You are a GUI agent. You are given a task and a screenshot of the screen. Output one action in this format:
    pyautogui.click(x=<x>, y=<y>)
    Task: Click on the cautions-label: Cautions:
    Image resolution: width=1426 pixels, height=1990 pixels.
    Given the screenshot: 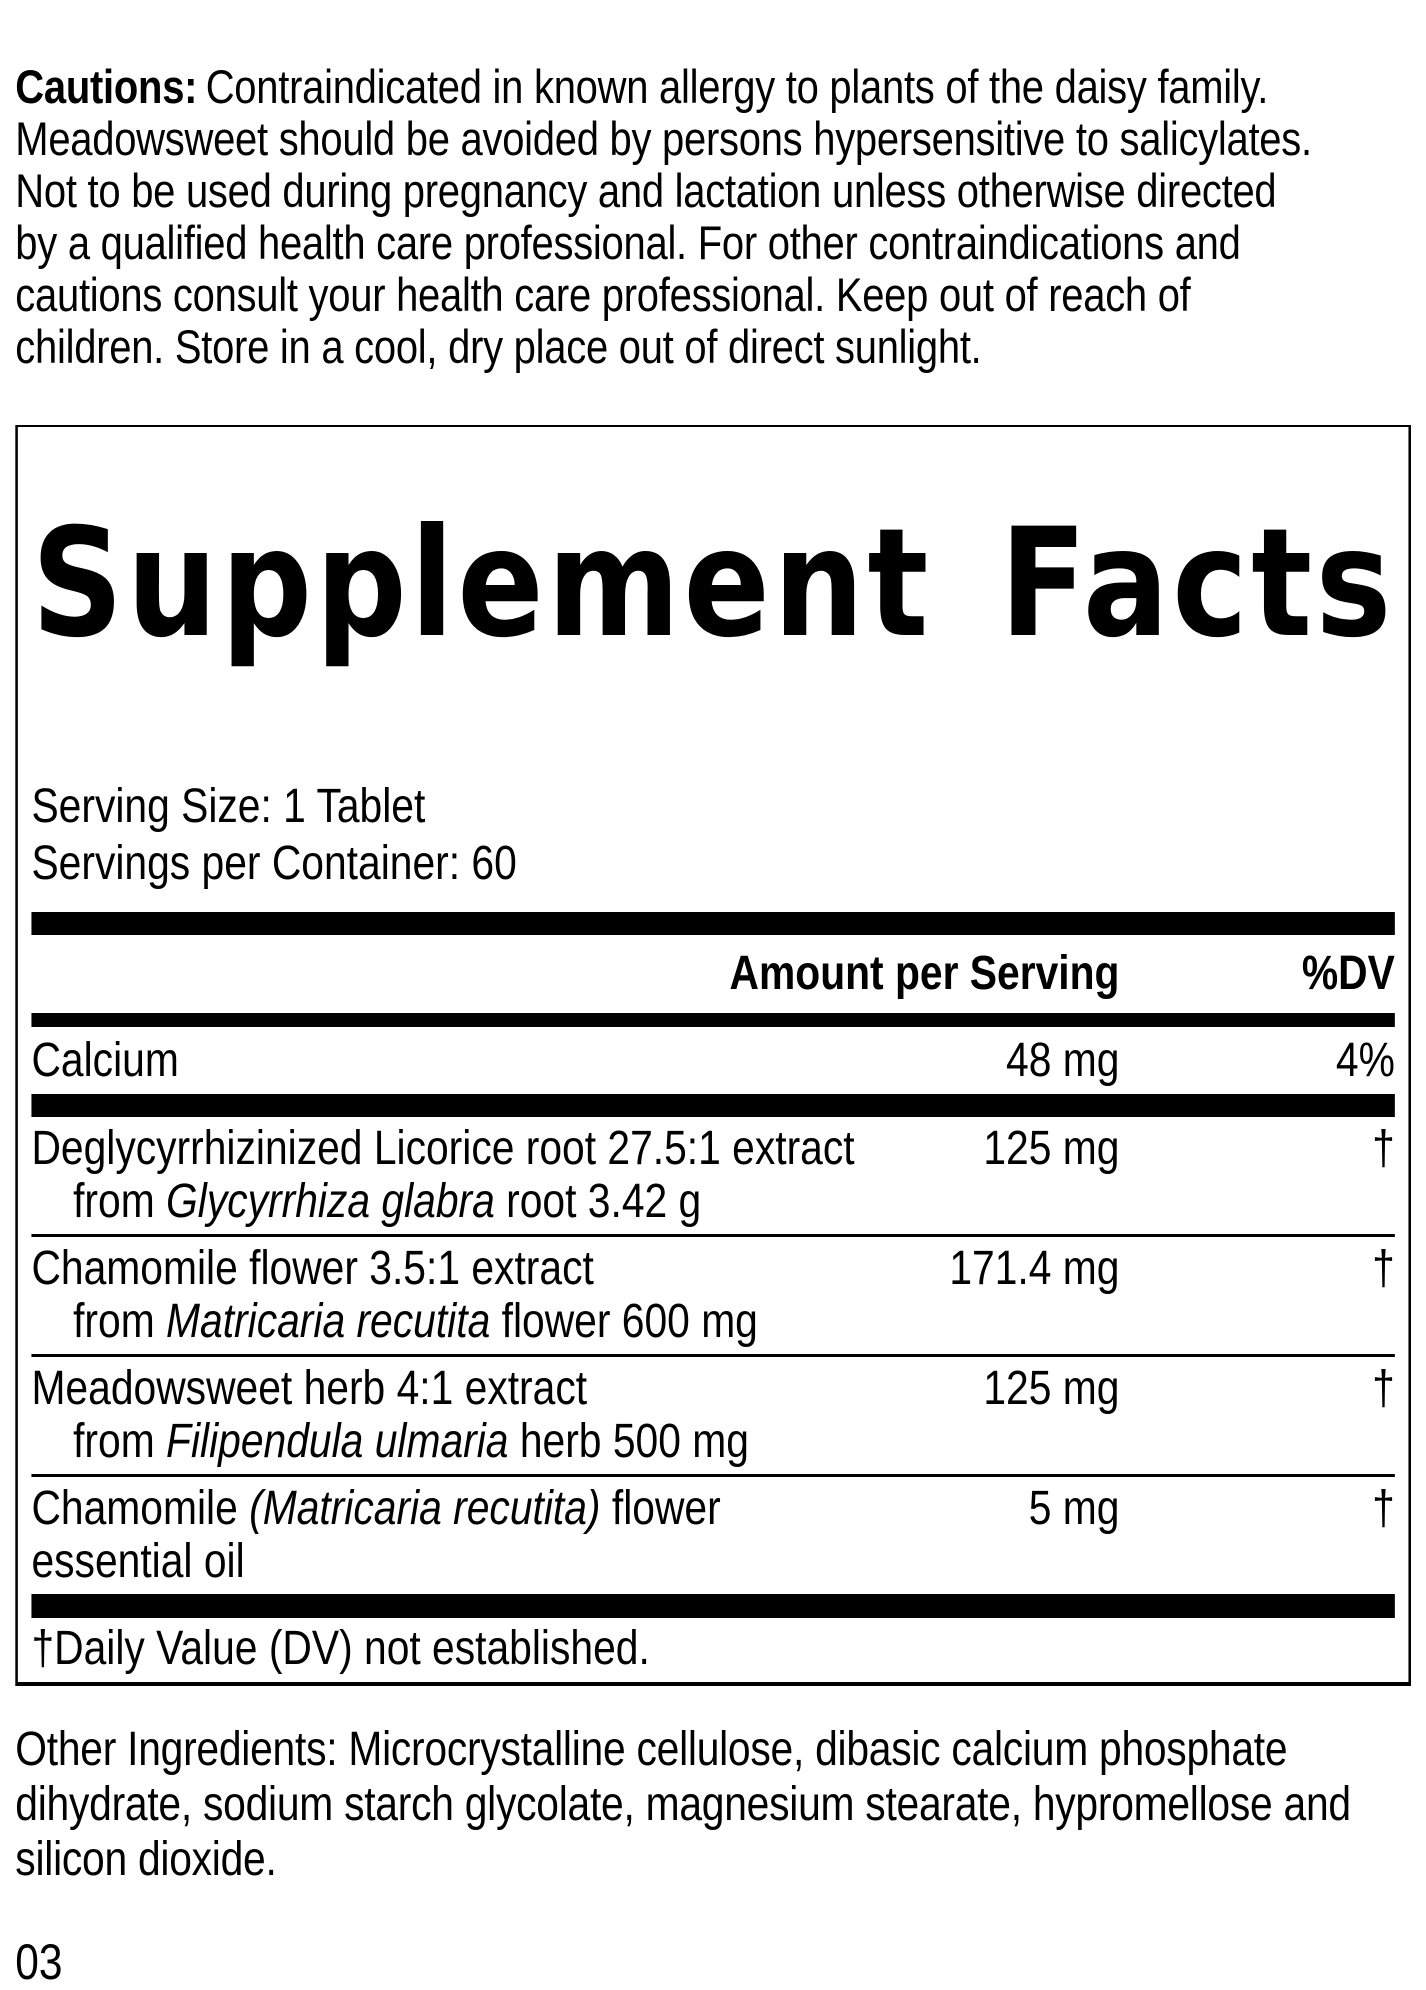 What is the action you would take?
    pyautogui.click(x=106, y=86)
    